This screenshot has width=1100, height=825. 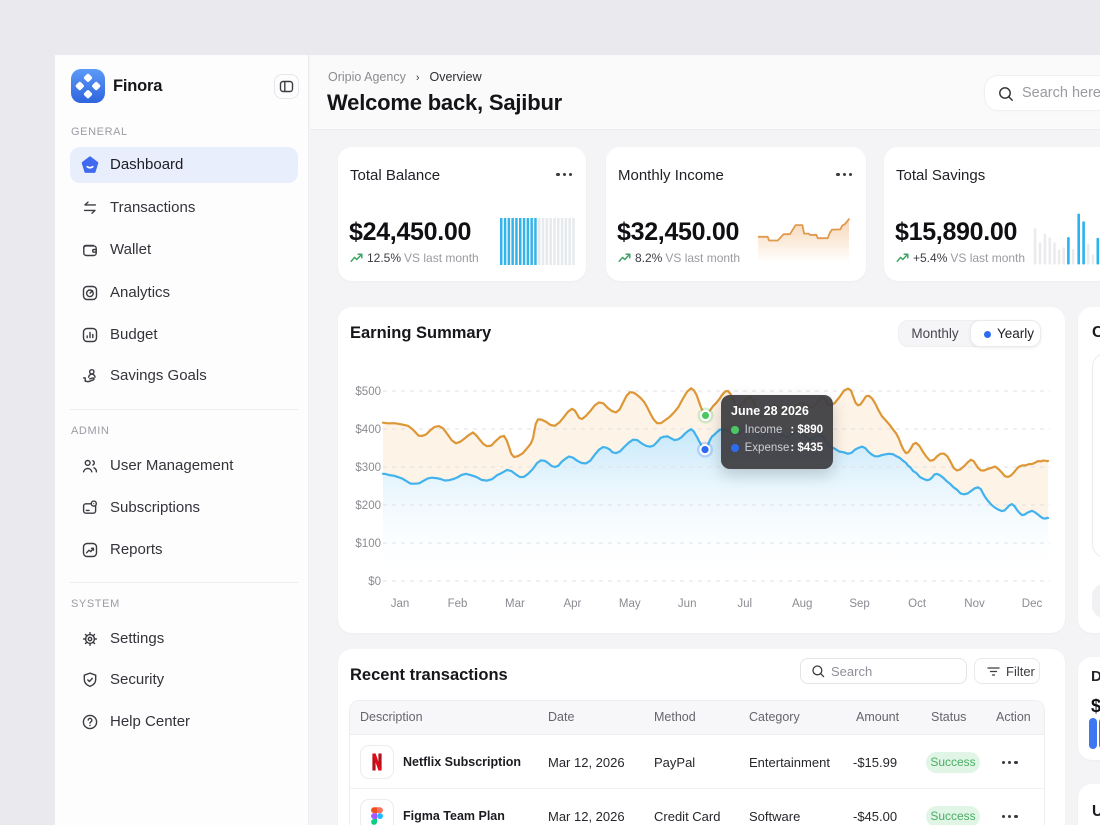 I want to click on svg-text: $0, so click(x=374, y=582).